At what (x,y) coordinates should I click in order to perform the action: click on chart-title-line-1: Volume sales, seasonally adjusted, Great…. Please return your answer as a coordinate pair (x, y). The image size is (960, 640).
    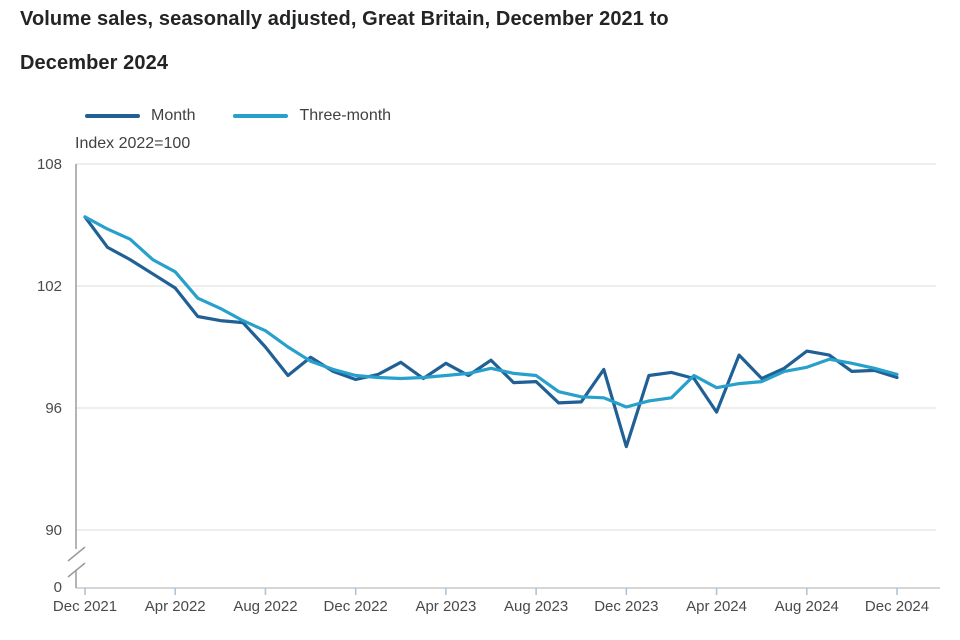
    Looking at the image, I should click on (344, 19).